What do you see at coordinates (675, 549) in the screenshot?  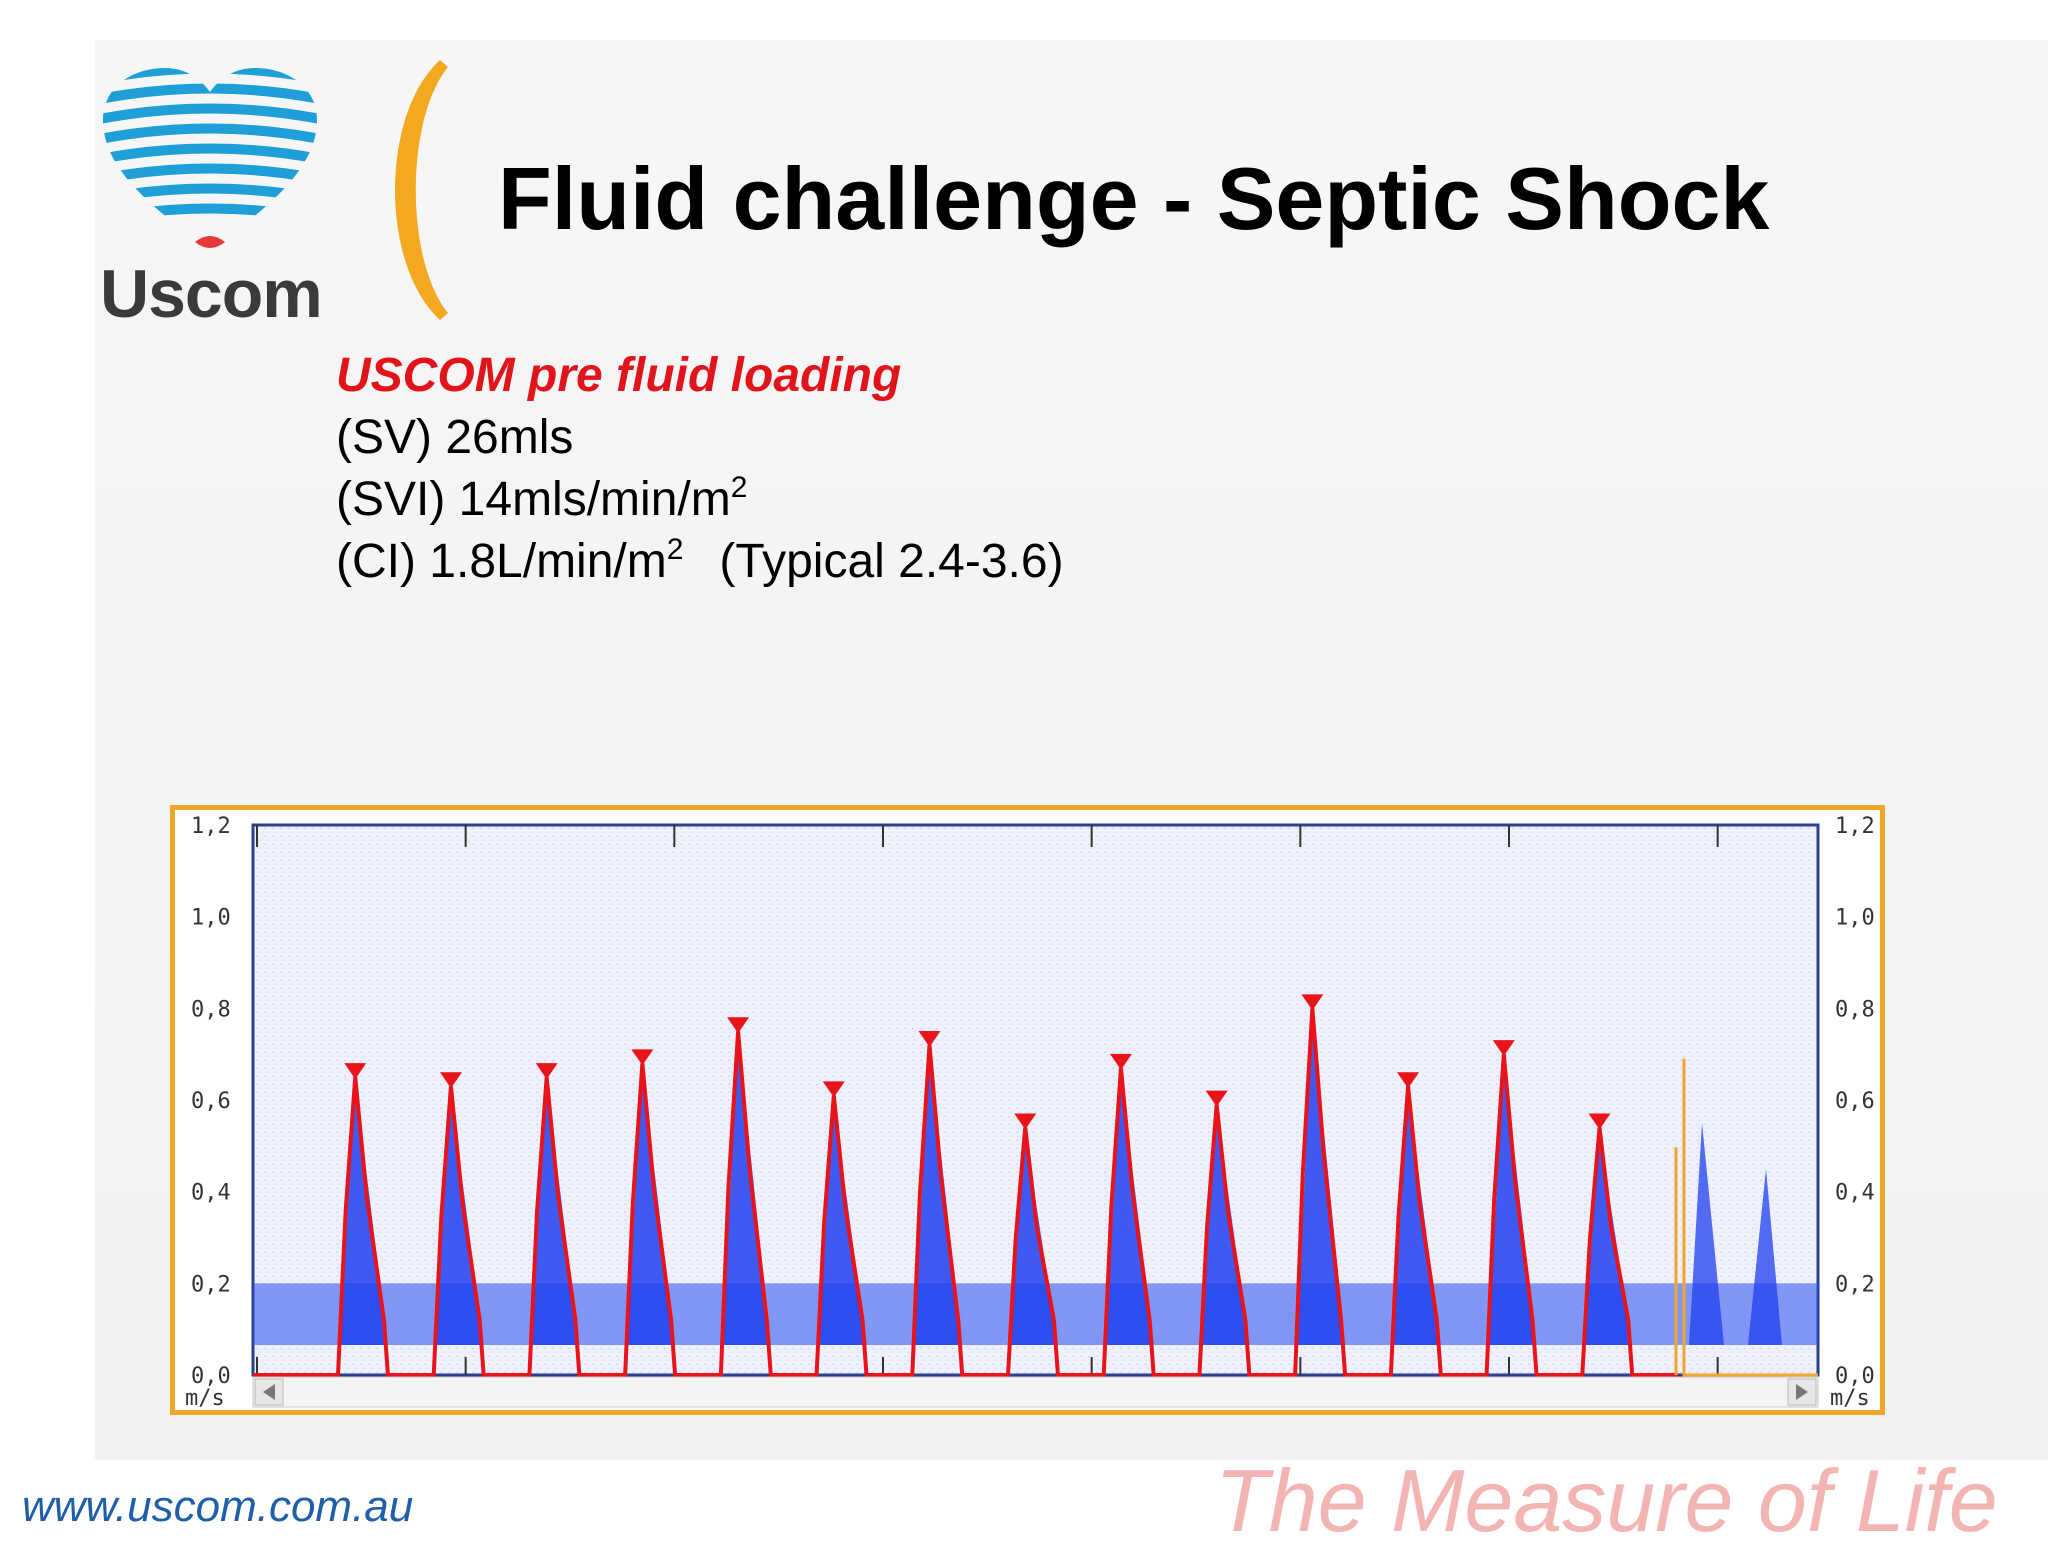 I see `stat-ci-sup: 2` at bounding box center [675, 549].